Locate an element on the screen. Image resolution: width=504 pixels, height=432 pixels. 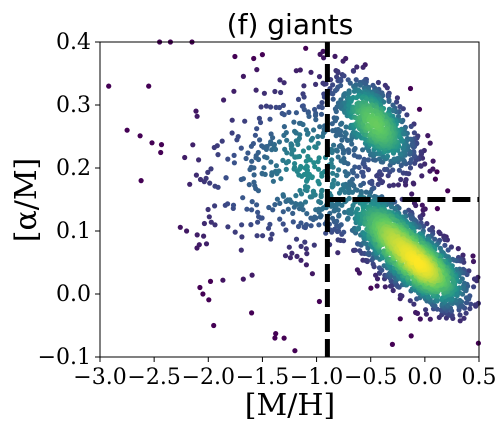
y-tick-label: 0.1 is located at coordinates (73, 231).